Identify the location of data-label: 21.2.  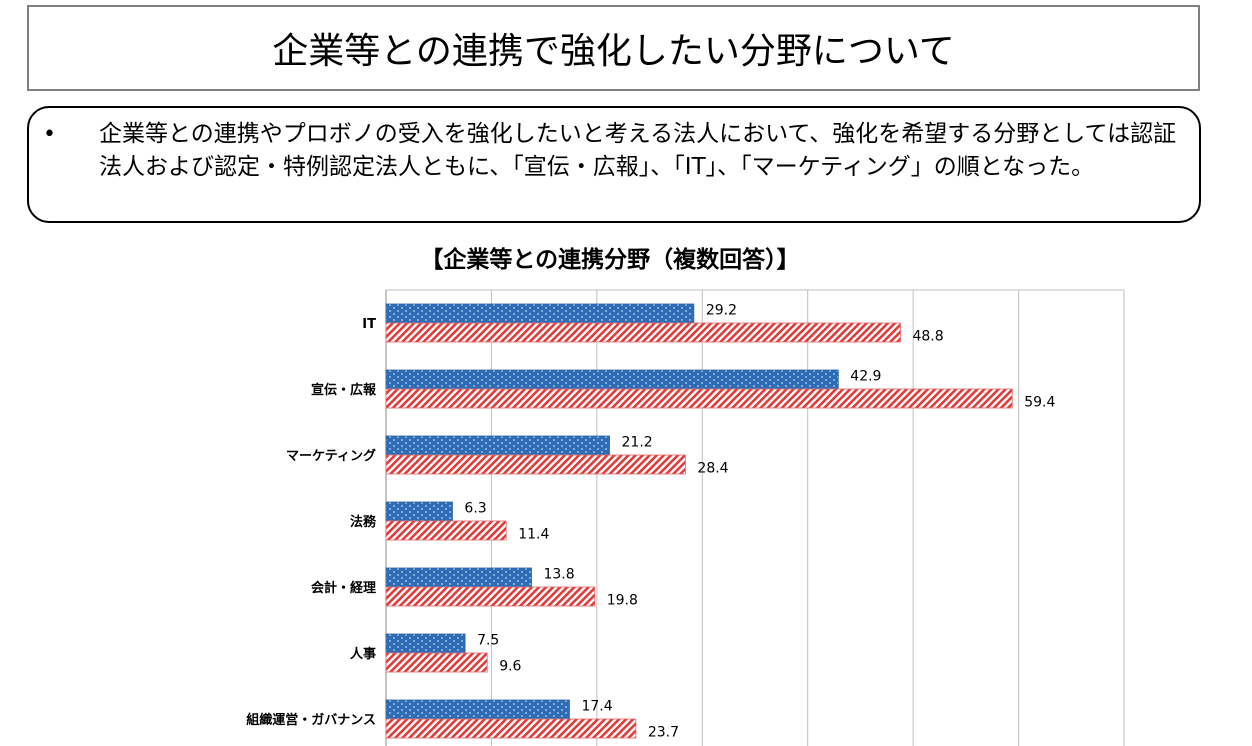
(637, 443).